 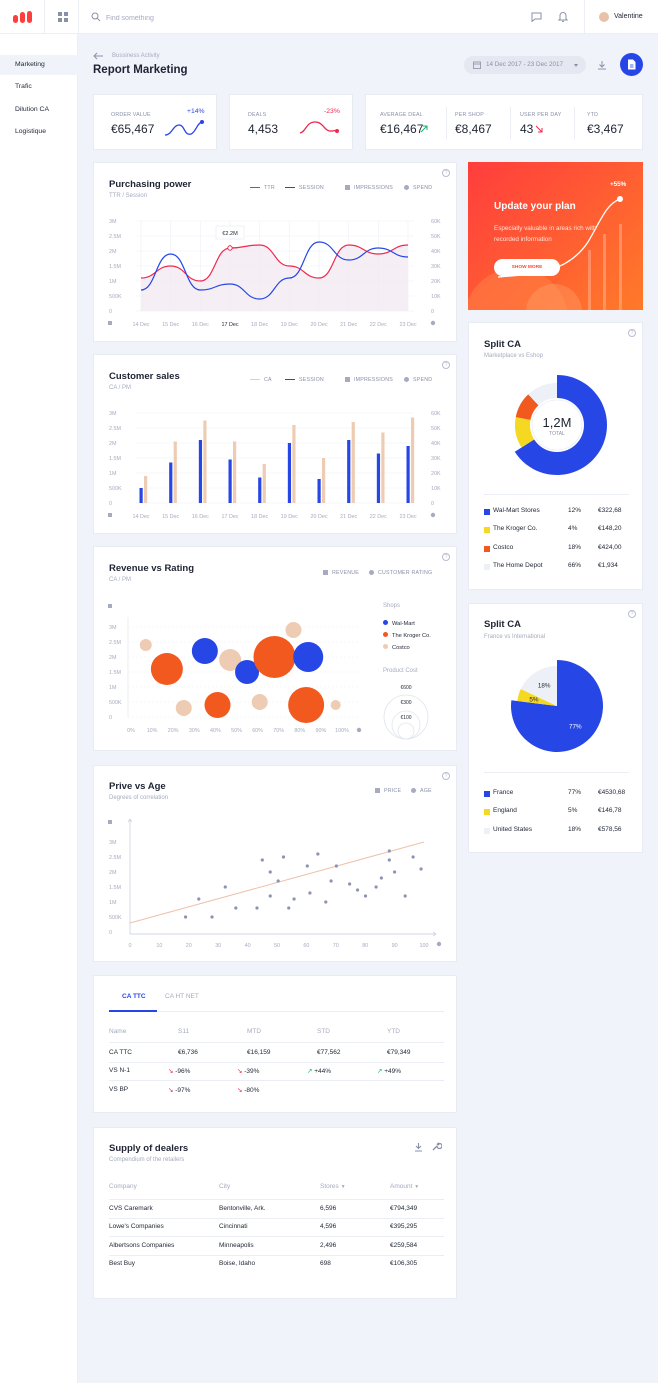 What do you see at coordinates (44, 17) in the screenshot?
I see `divider` at bounding box center [44, 17].